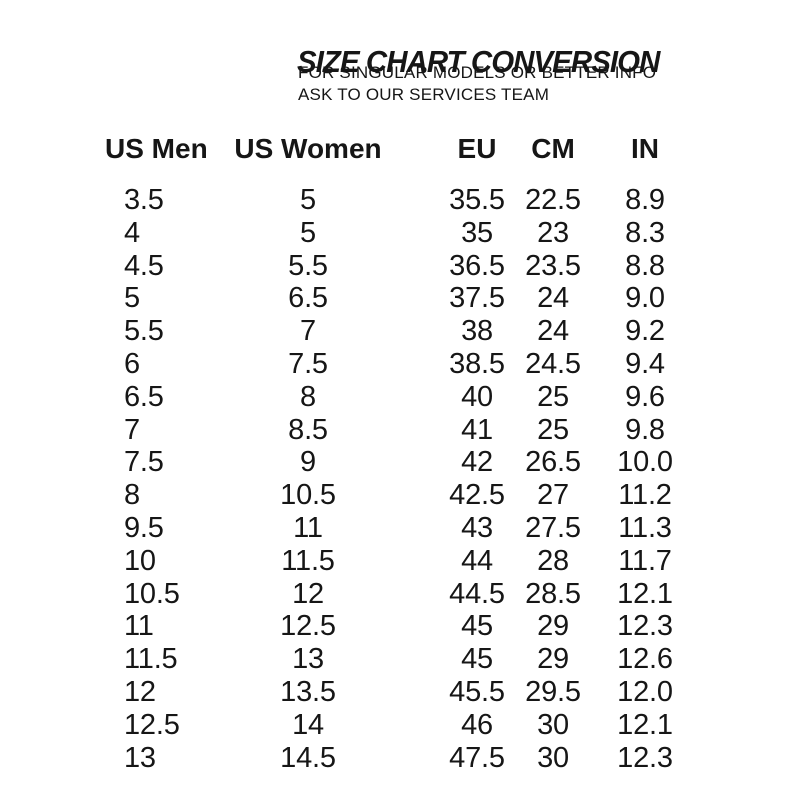 The image size is (800, 800). I want to click on column-header-cm: CM, so click(553, 148).